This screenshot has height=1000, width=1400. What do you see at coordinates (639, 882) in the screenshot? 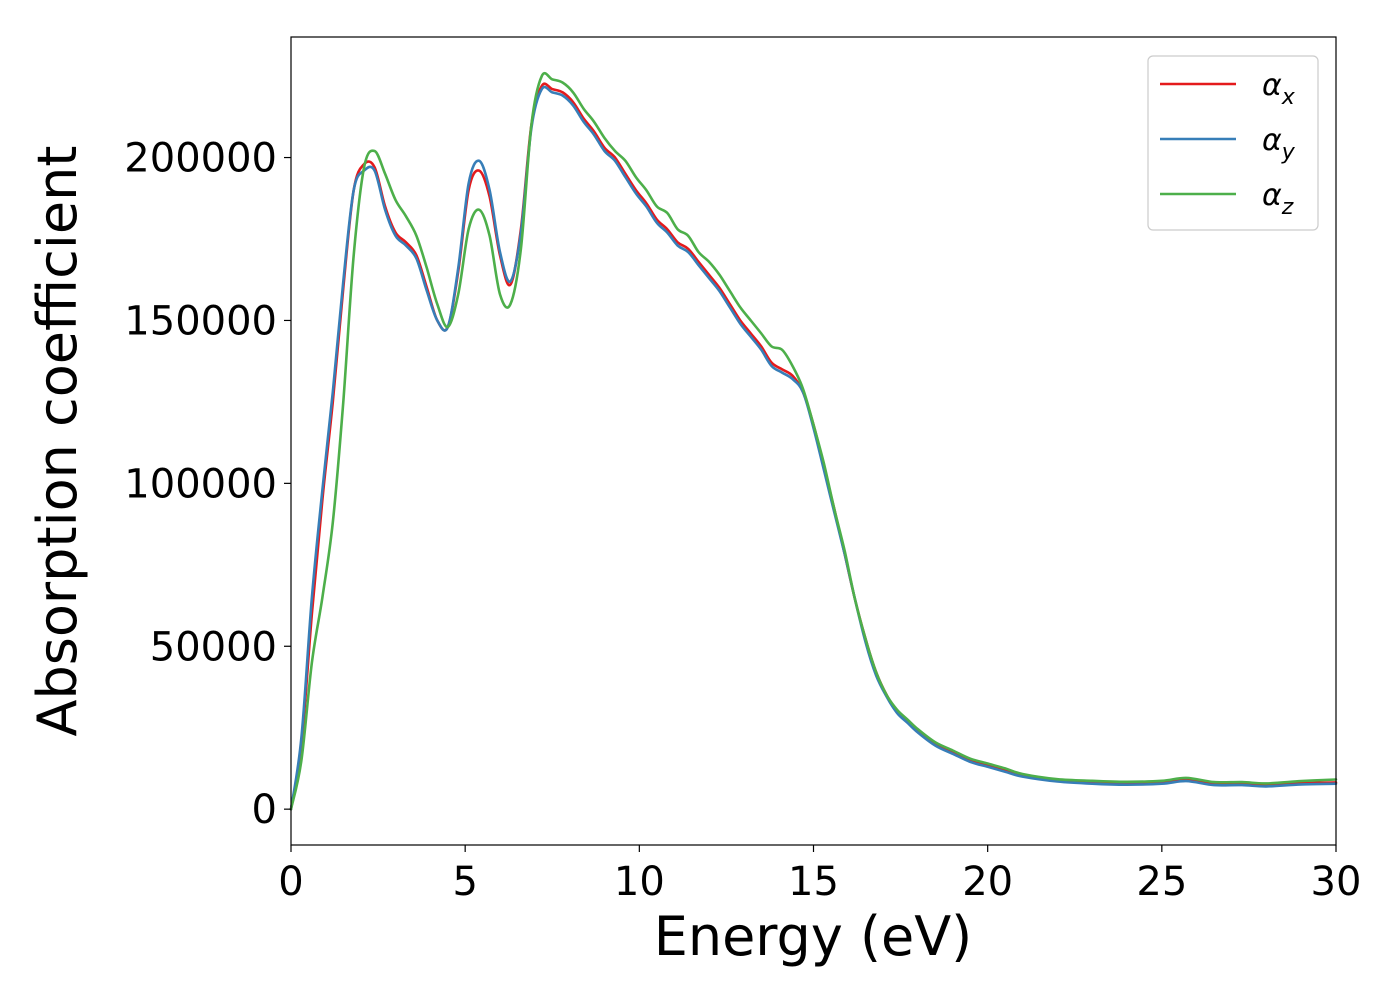
I see `x-tick-label: 10` at bounding box center [639, 882].